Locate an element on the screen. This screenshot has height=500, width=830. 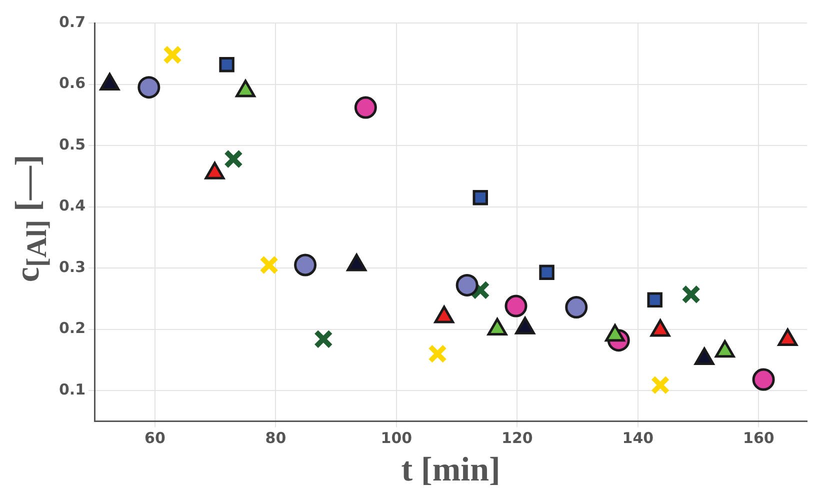
y-tick-label: 0.1 is located at coordinates (72, 389).